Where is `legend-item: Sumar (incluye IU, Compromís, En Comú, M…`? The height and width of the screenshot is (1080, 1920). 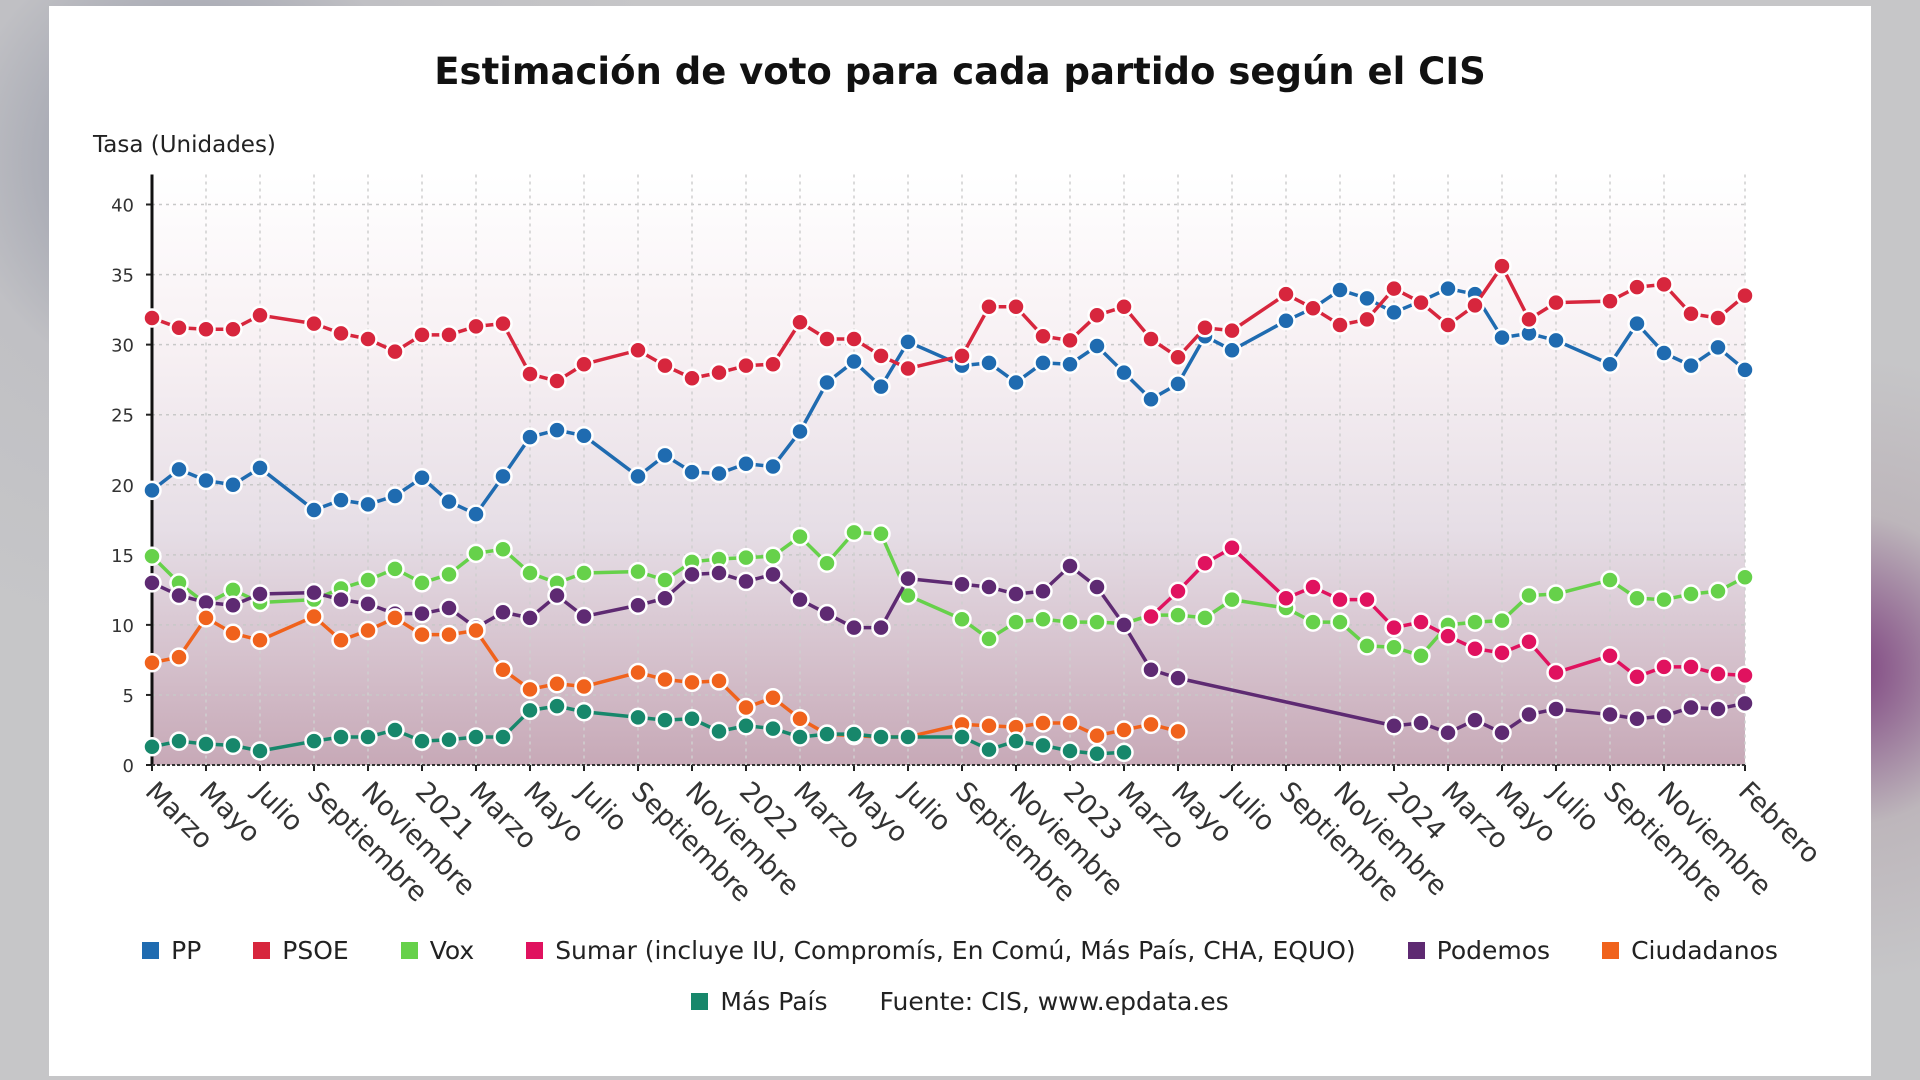
legend-item: Sumar (incluye IU, Compromís, En Comú, M… is located at coordinates (941, 950).